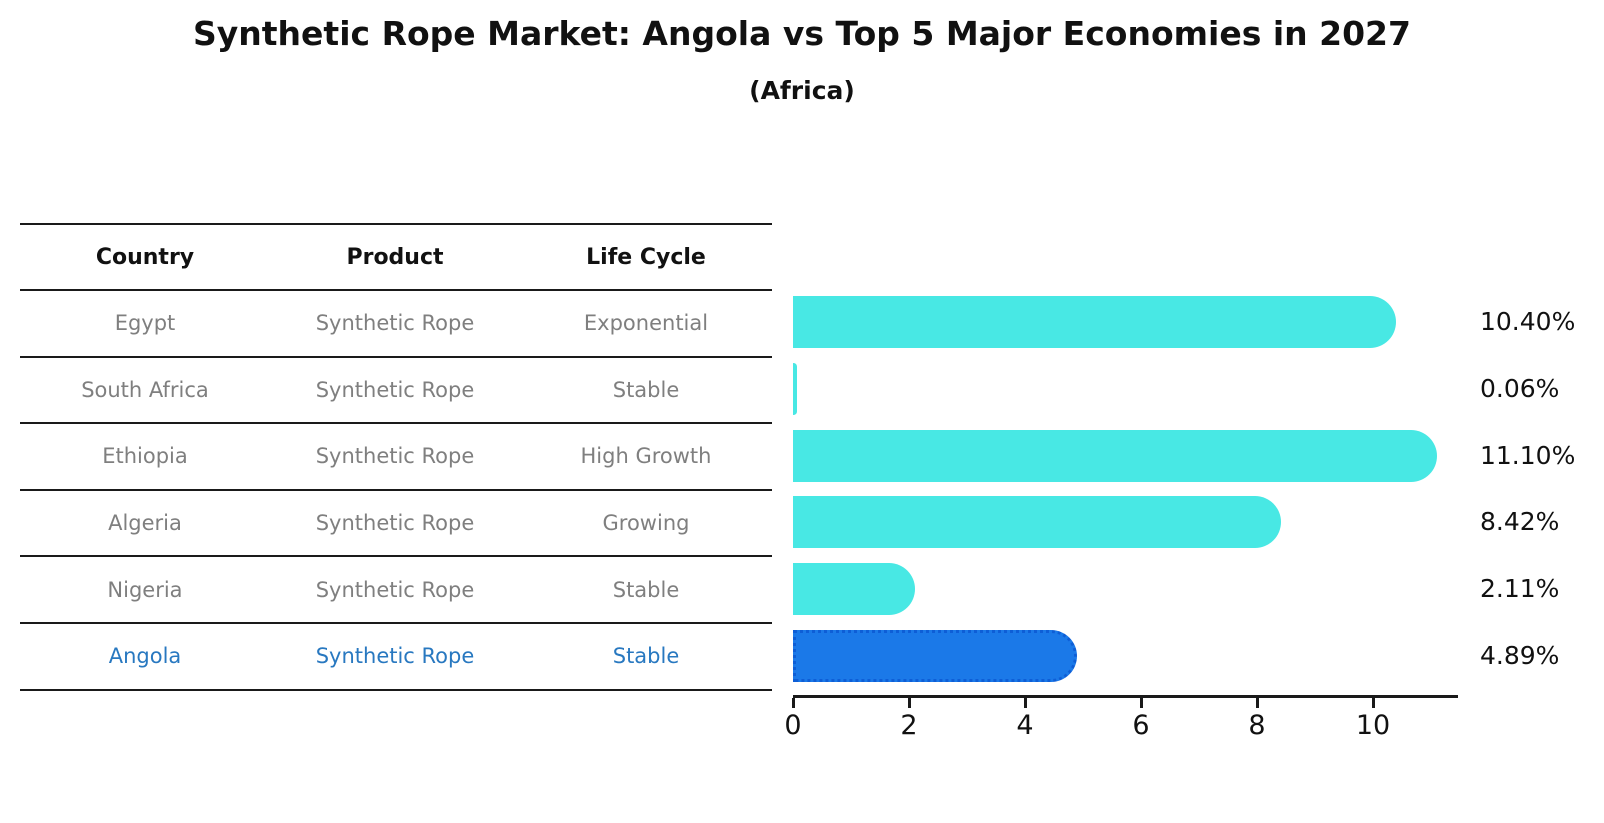  I want to click on value-label-egypt: 10.40%, so click(1528, 322).